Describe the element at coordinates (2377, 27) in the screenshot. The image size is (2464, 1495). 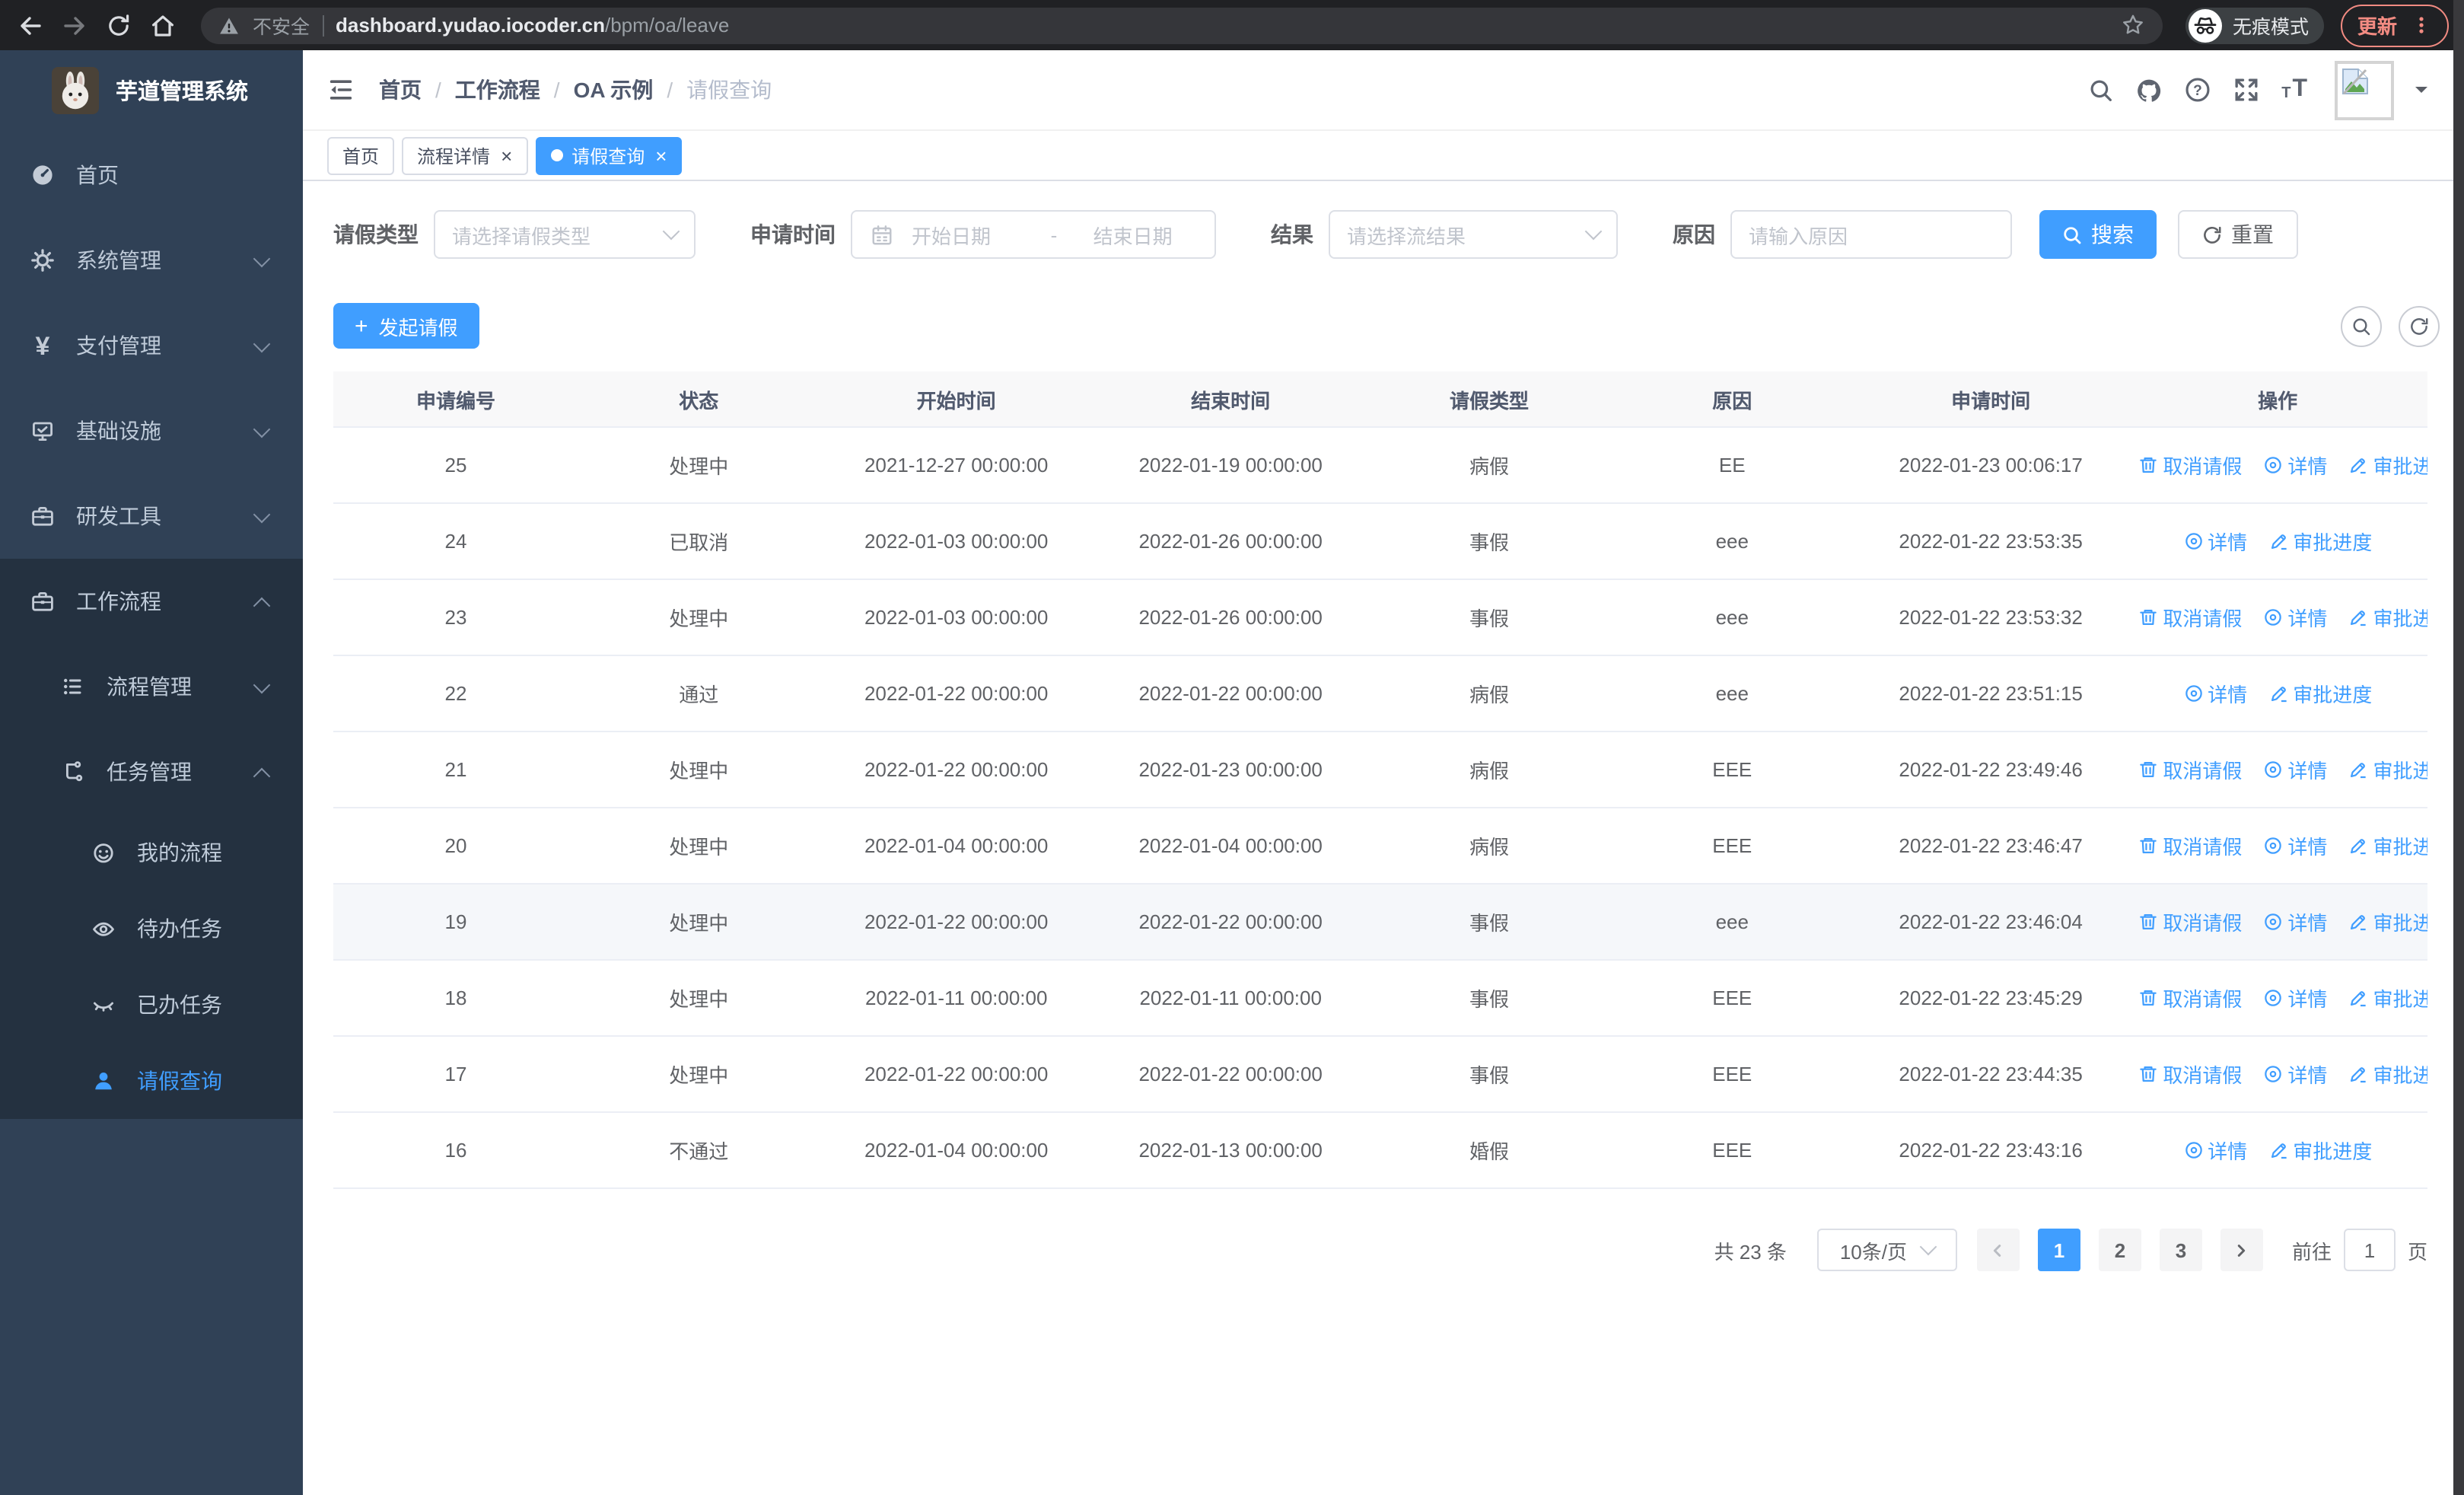
I see `update-label: 更新` at that location.